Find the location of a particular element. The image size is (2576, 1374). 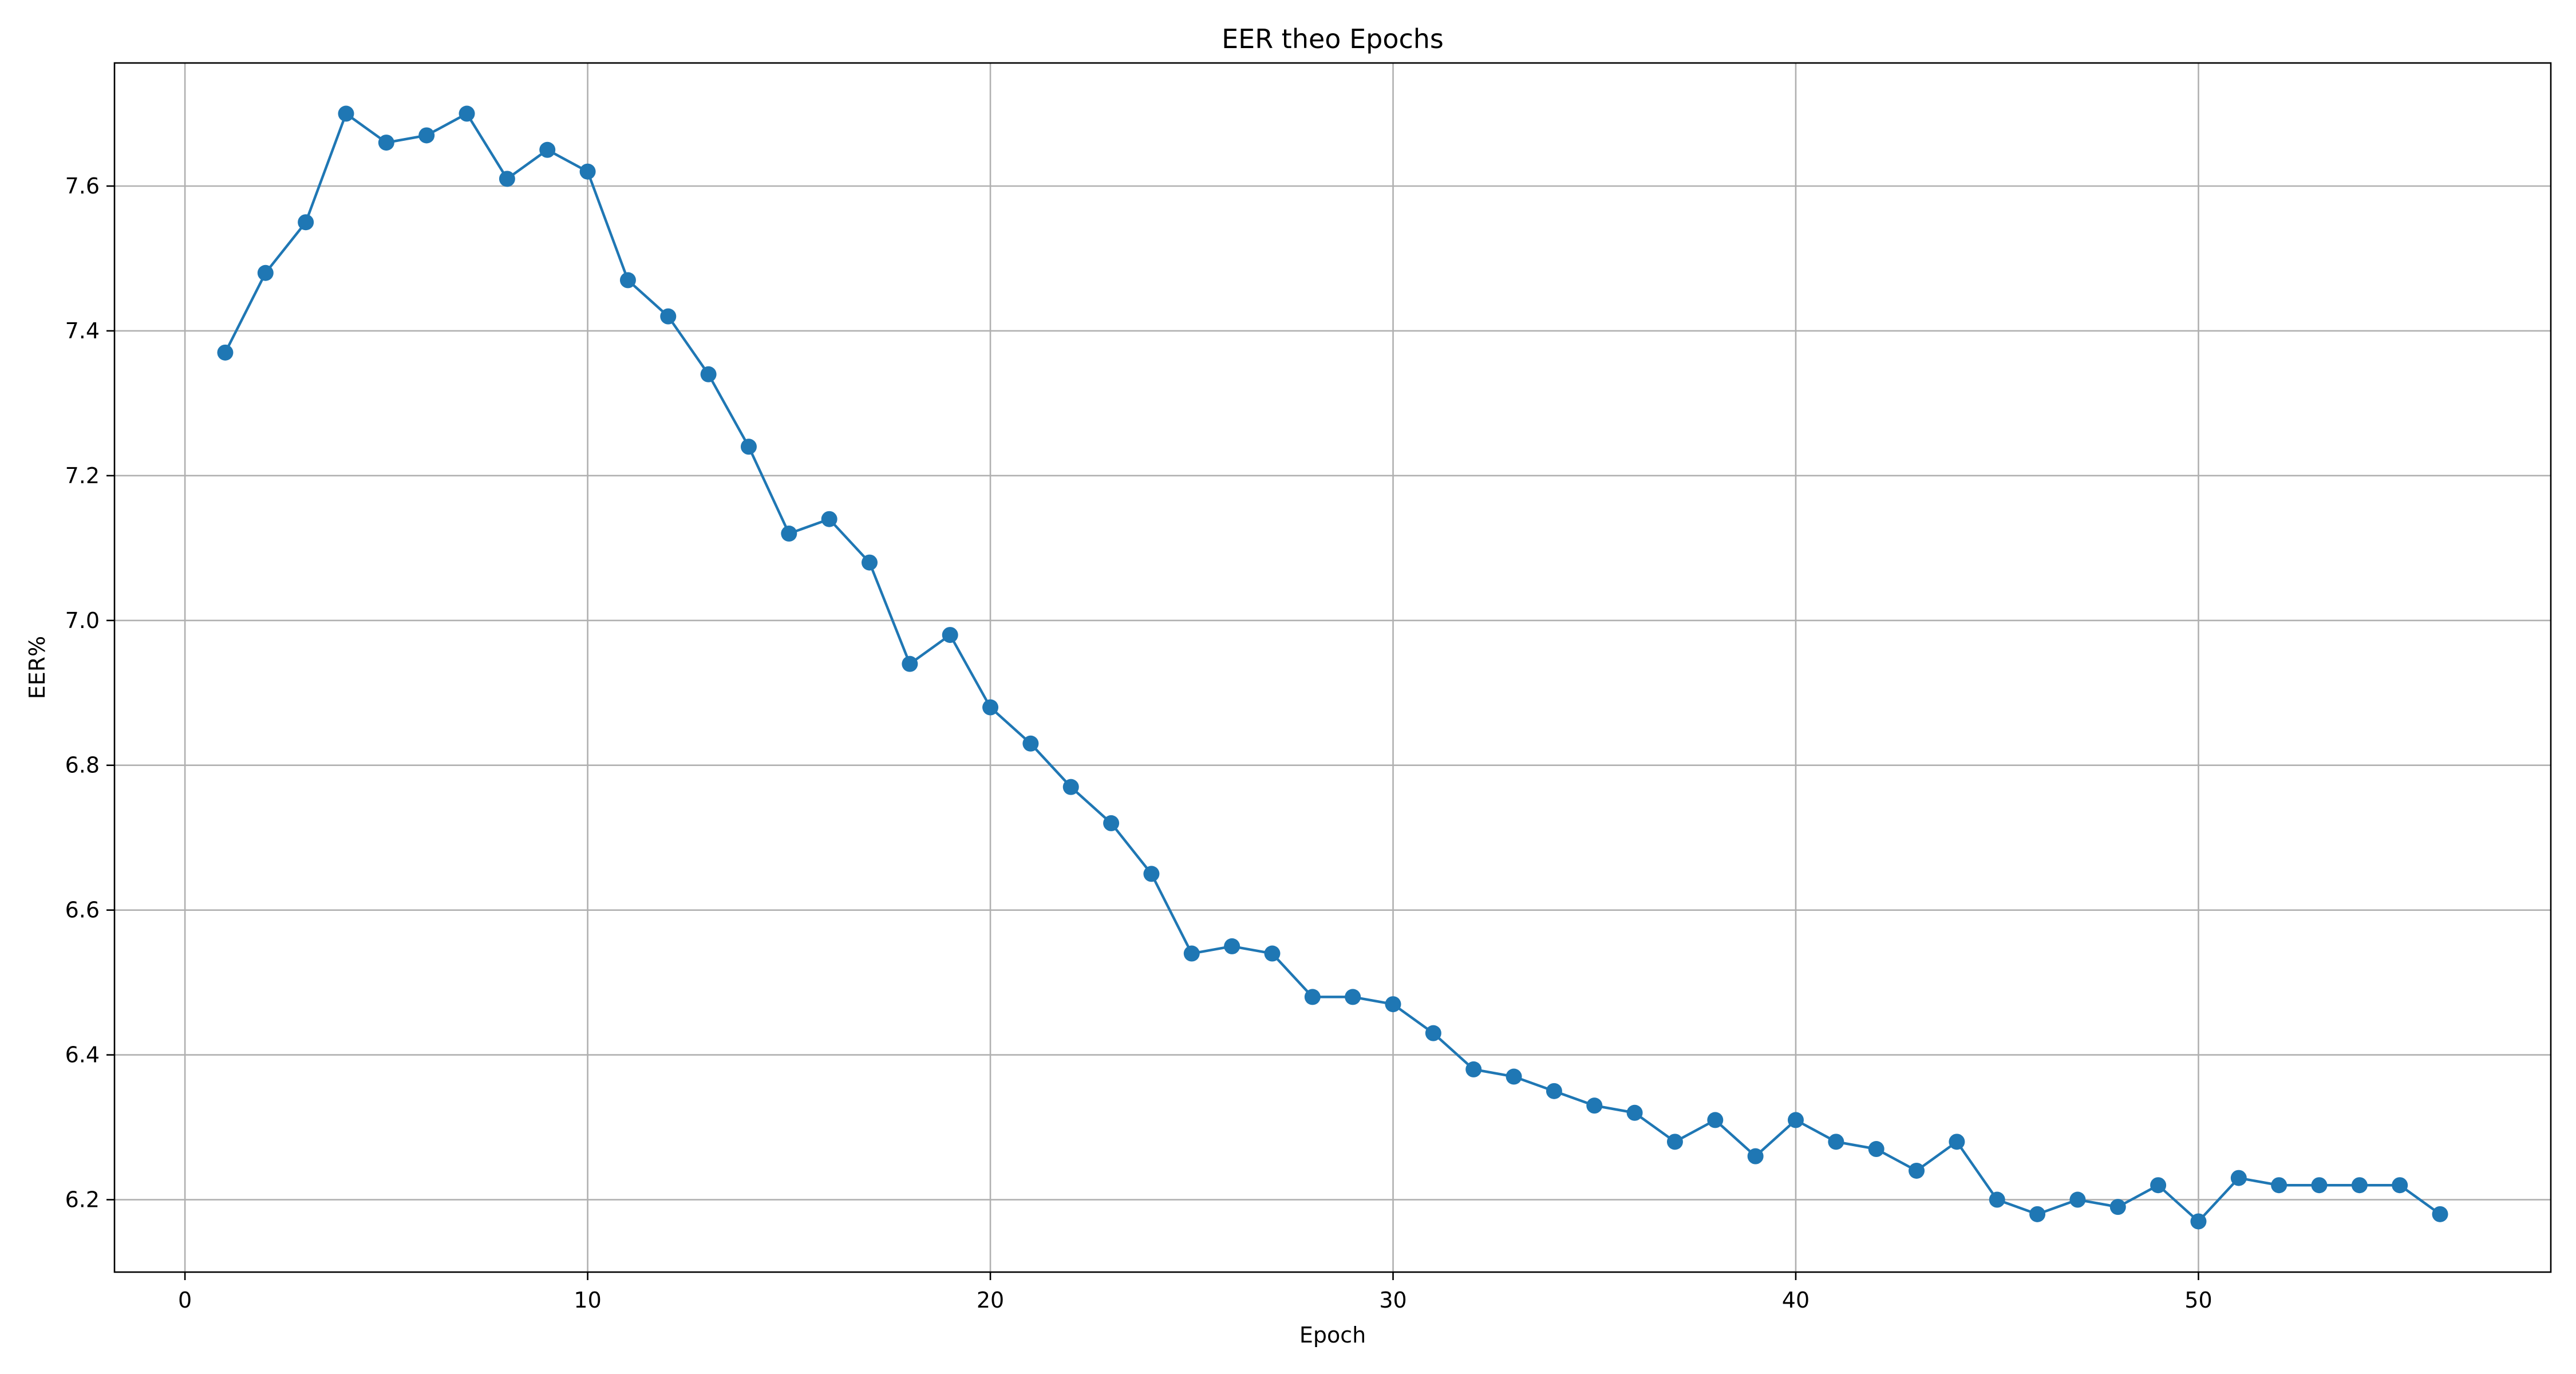

y-tick-label: 7.4 is located at coordinates (82, 331).